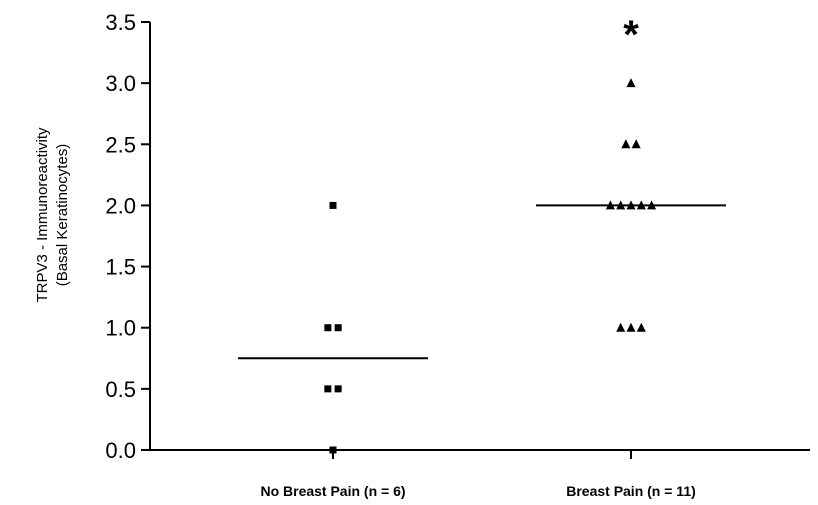 The height and width of the screenshot is (505, 818). I want to click on y-tick-label: 1.0, so click(120, 328).